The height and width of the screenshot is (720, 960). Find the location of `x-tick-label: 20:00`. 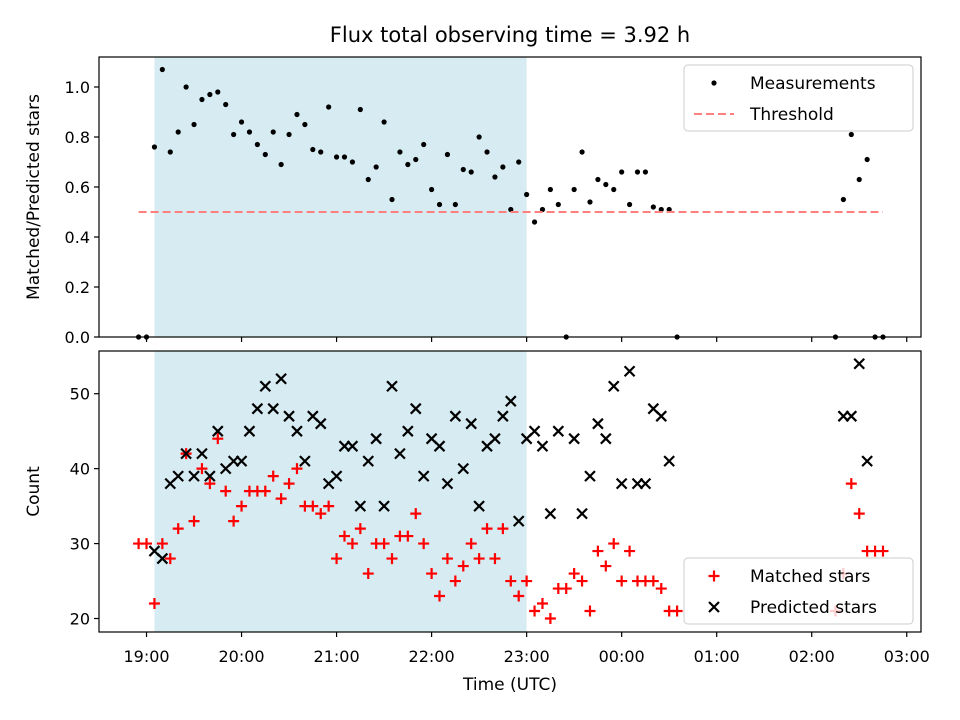

x-tick-label: 20:00 is located at coordinates (241, 656).